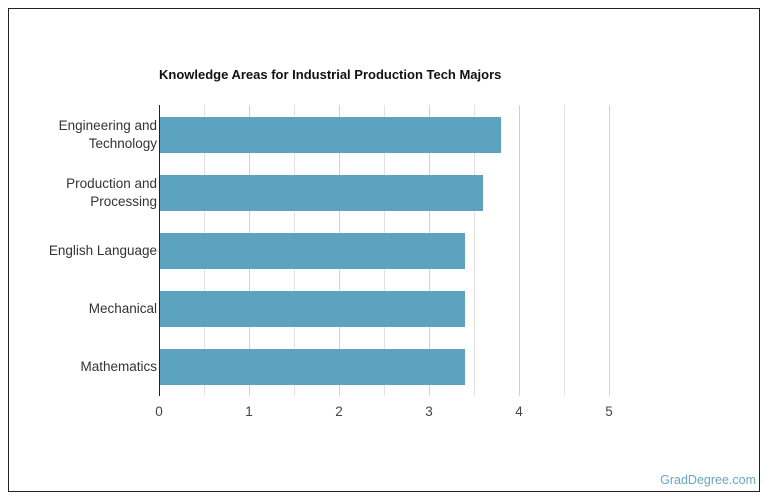 The height and width of the screenshot is (503, 770). What do you see at coordinates (429, 411) in the screenshot?
I see `x-tick-label: 3` at bounding box center [429, 411].